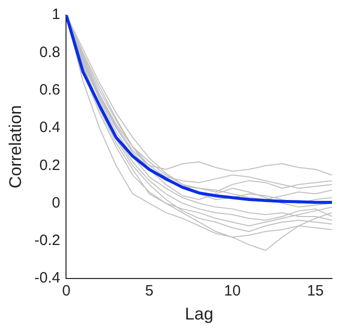 This screenshot has height=329, width=356. What do you see at coordinates (56, 203) in the screenshot?
I see `y-tick-label: 0` at bounding box center [56, 203].